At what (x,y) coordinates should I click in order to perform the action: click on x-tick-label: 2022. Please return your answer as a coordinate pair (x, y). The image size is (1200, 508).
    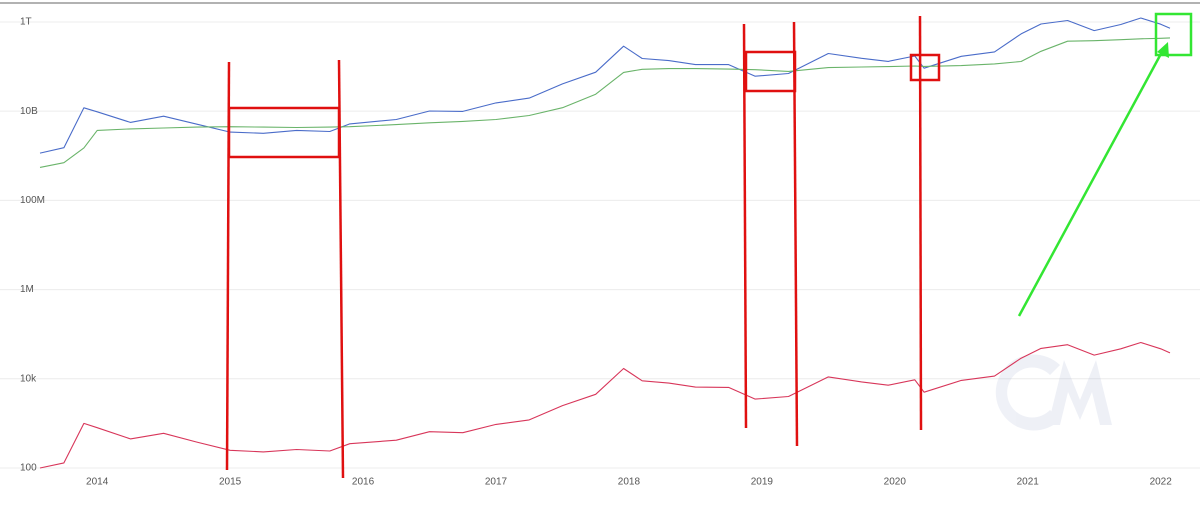
    Looking at the image, I should click on (1161, 482).